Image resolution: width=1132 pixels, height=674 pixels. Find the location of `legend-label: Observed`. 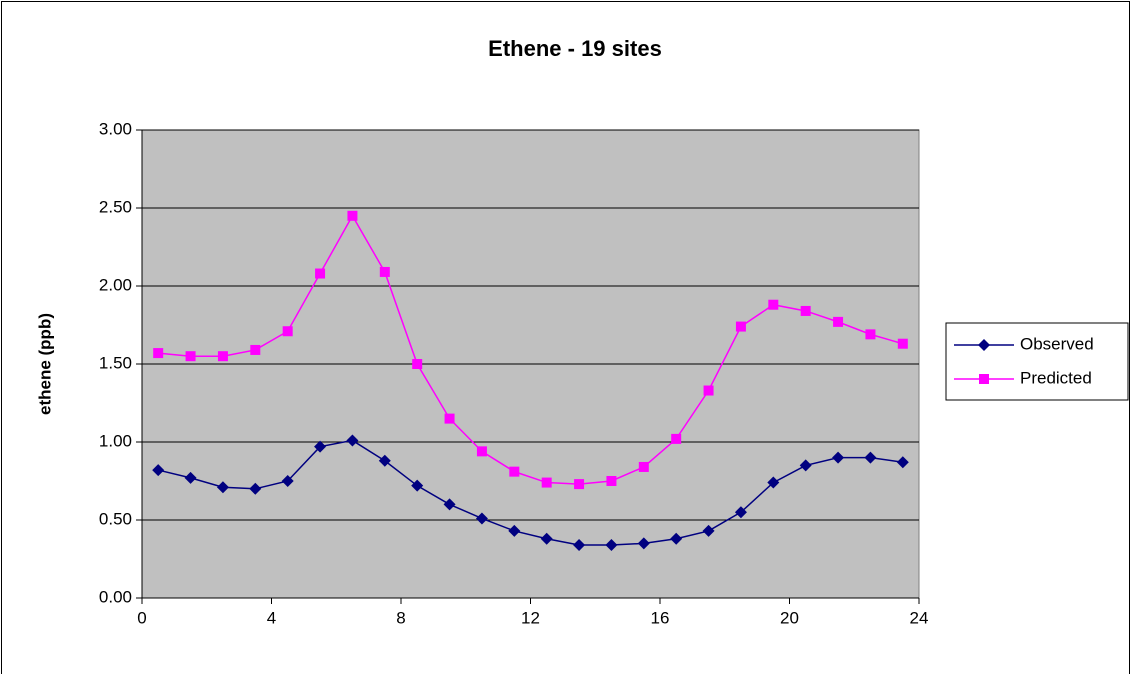

legend-label: Observed is located at coordinates (1057, 343).